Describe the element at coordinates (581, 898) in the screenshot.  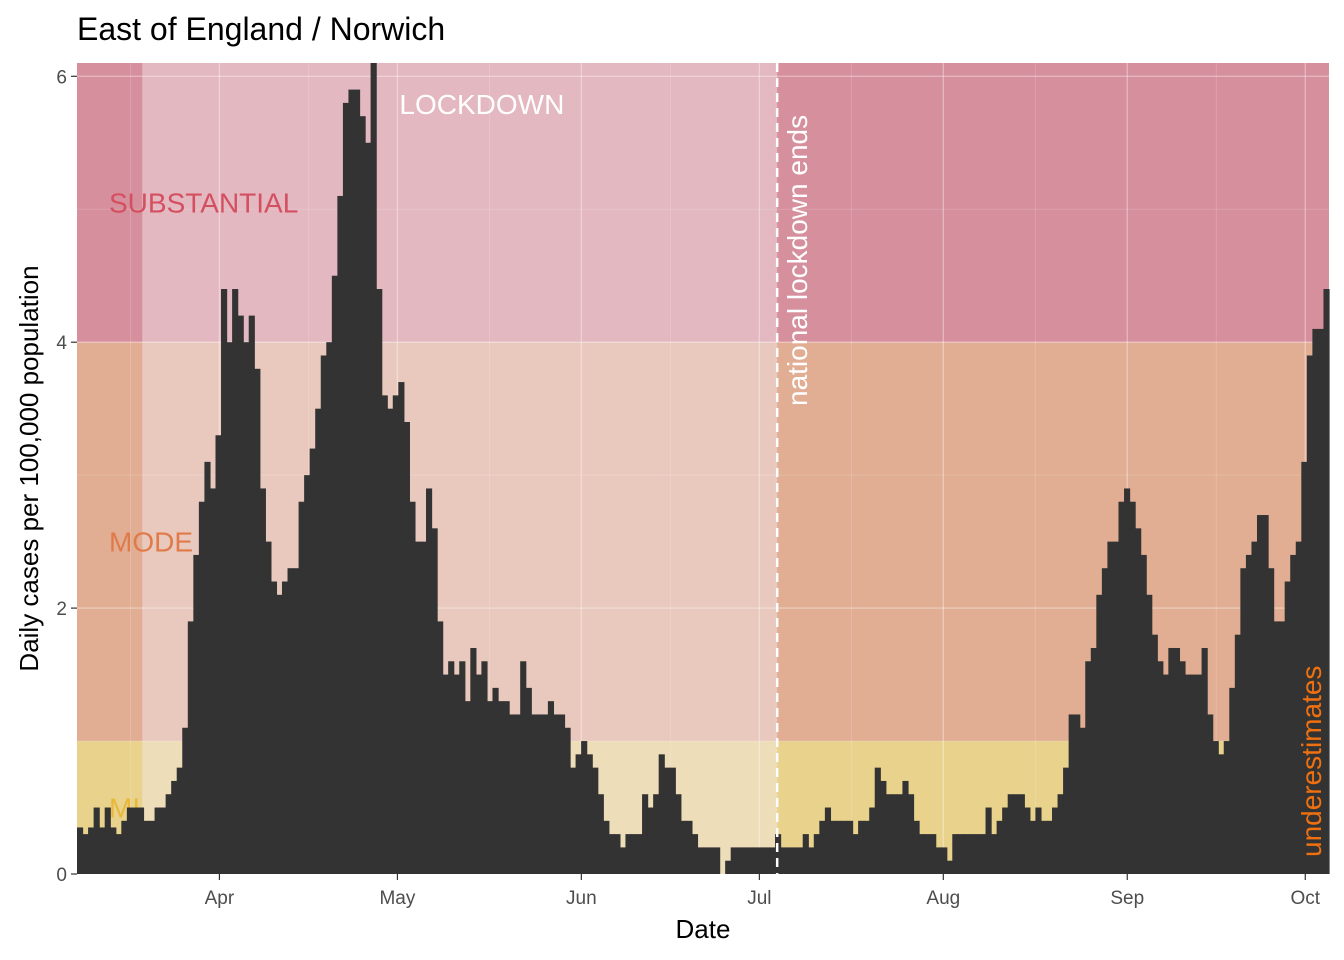
I see `x-tick-label: Jun` at that location.